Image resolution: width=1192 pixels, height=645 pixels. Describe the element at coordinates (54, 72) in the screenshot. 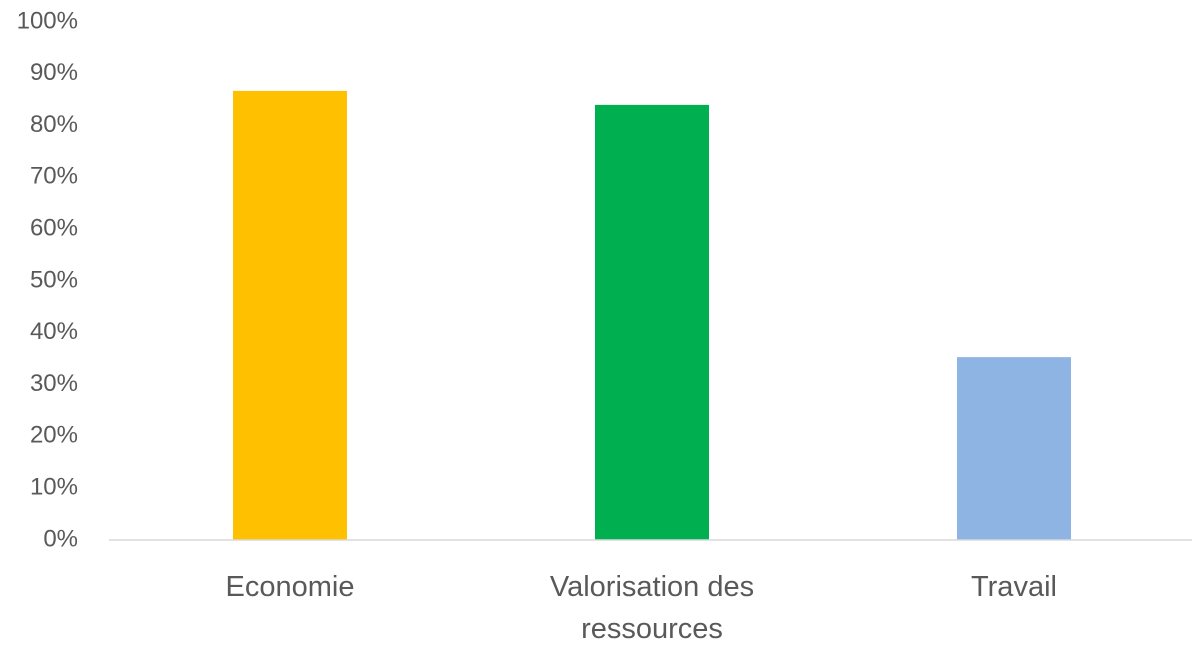

I see `y-tick-label: 90%` at that location.